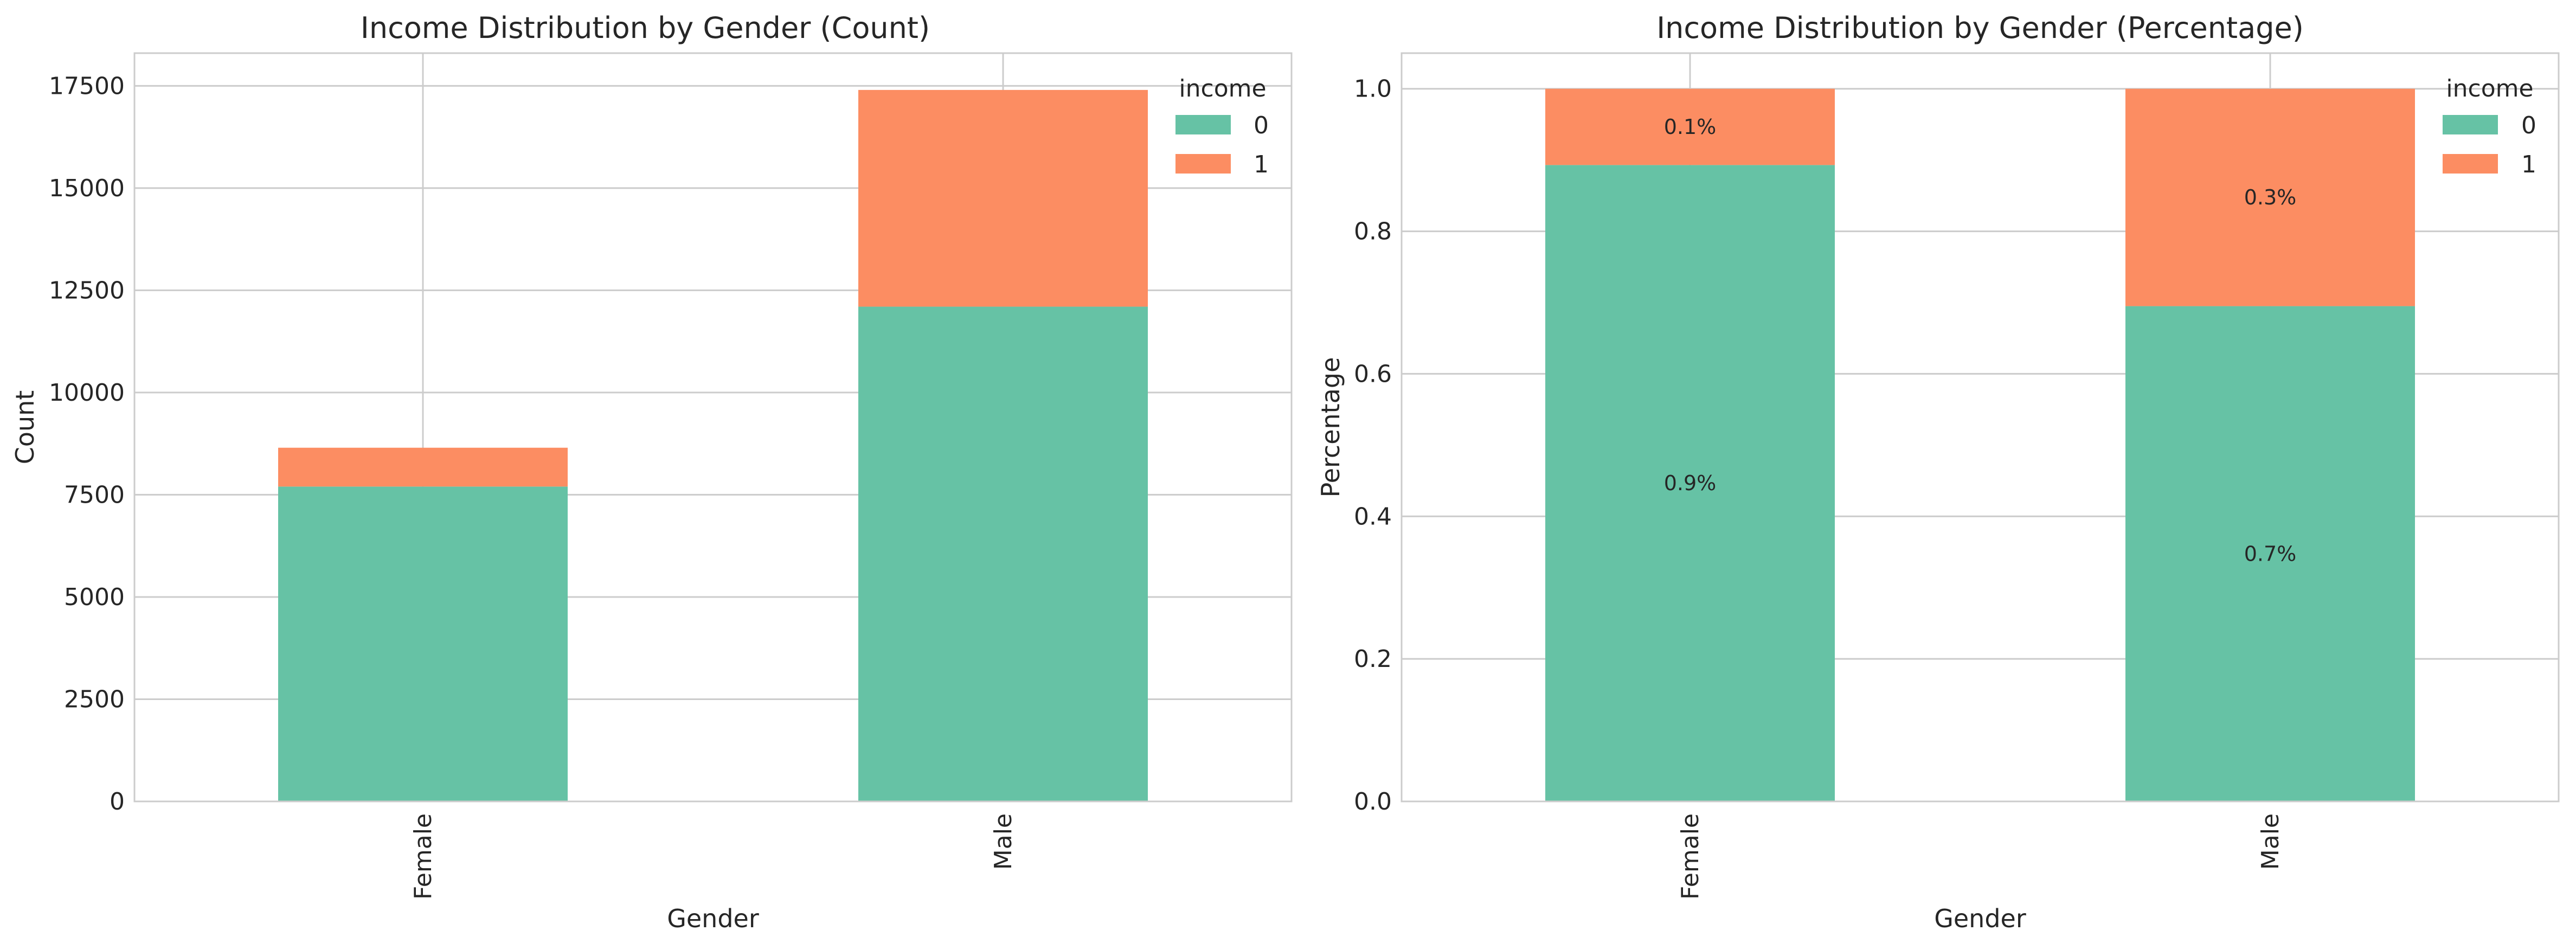 Image resolution: width=2576 pixels, height=950 pixels. I want to click on y-tick-label: 7500, so click(94, 495).